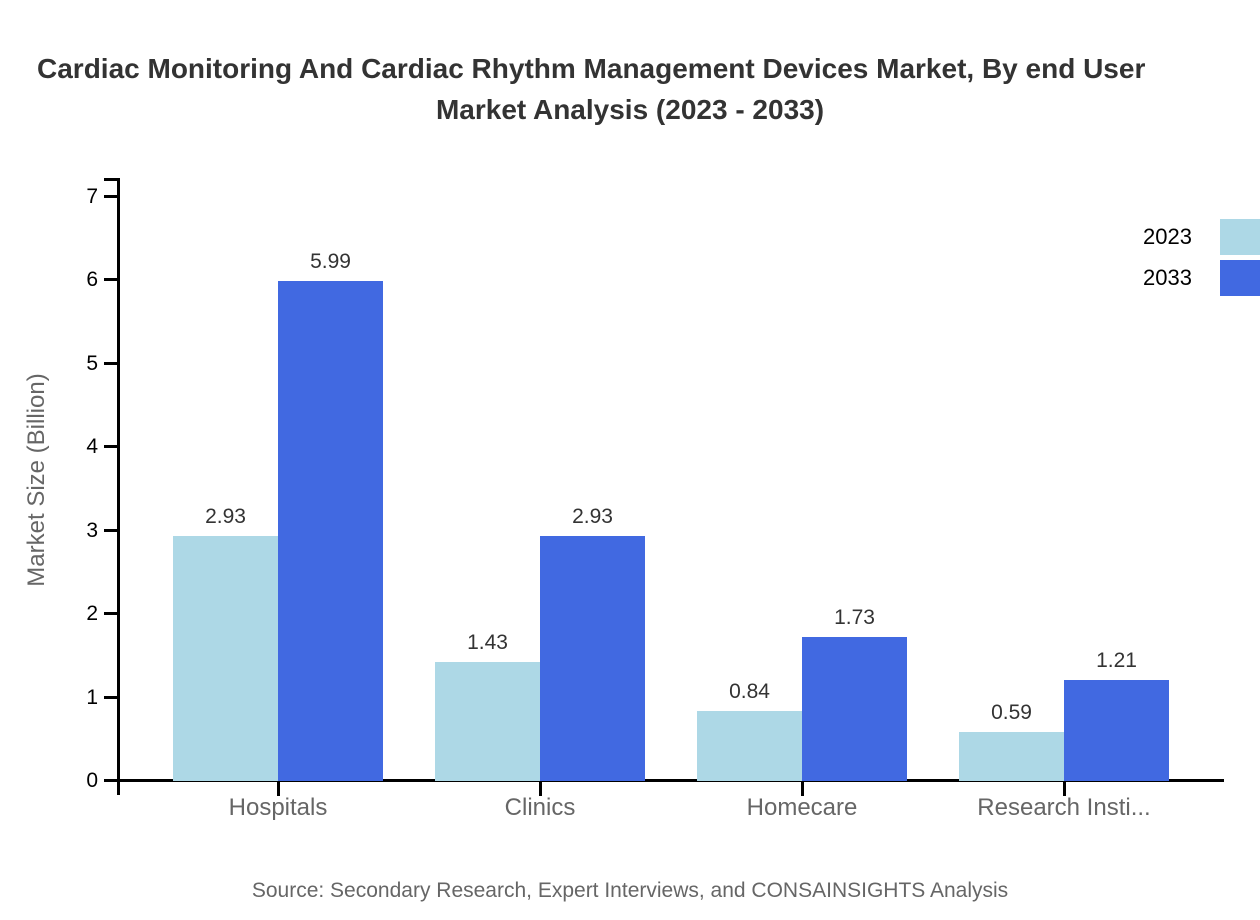  I want to click on y-tick-label: 2, so click(92, 613).